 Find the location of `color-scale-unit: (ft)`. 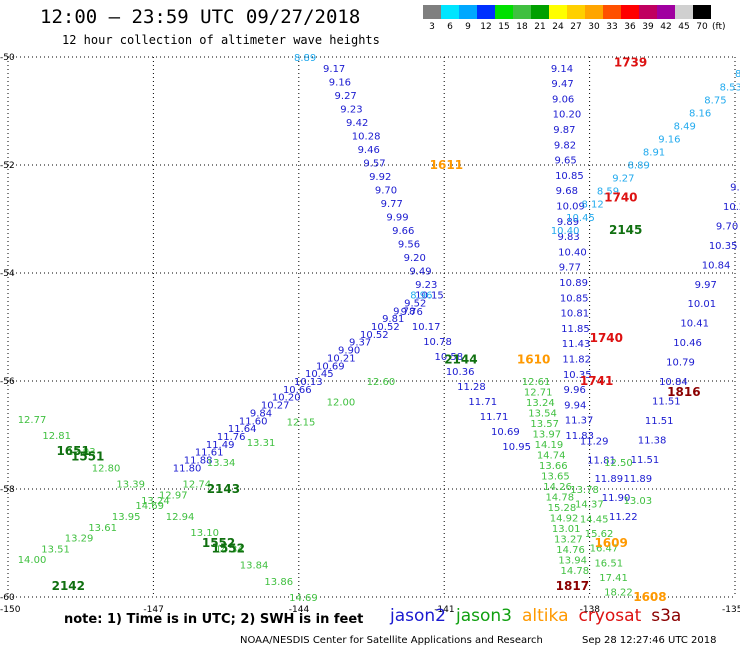

color-scale-unit: (ft) is located at coordinates (719, 27).